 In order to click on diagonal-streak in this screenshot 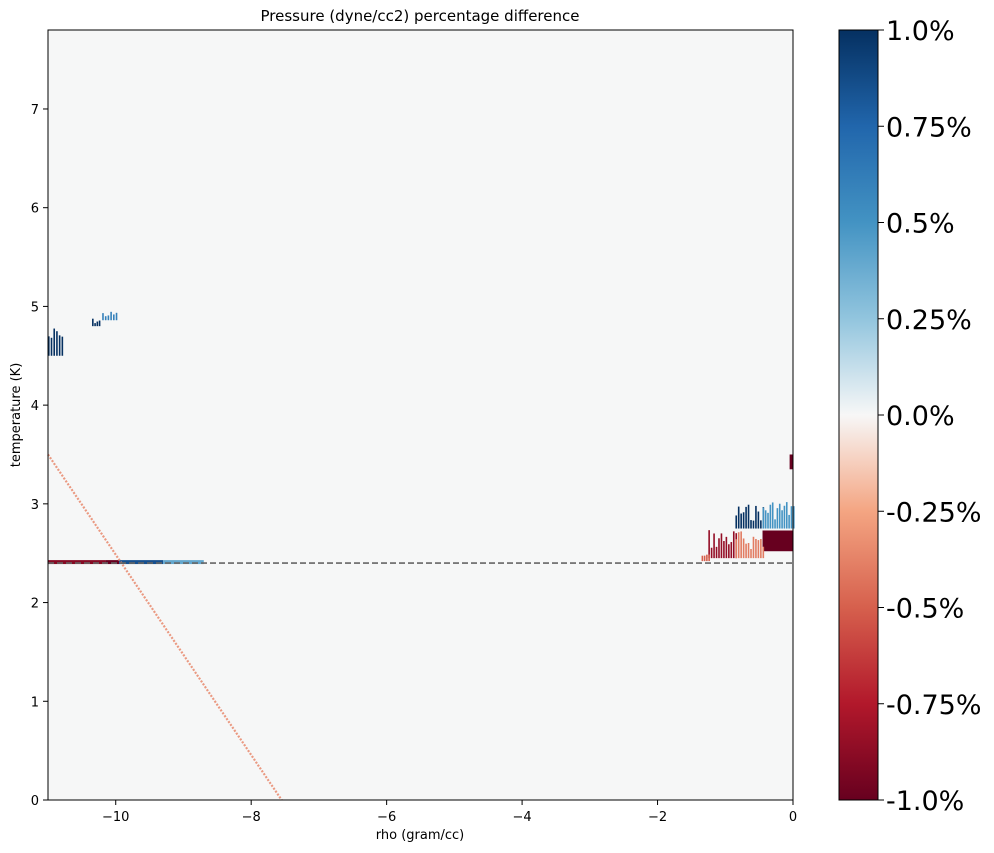, I will do `click(165, 627)`.